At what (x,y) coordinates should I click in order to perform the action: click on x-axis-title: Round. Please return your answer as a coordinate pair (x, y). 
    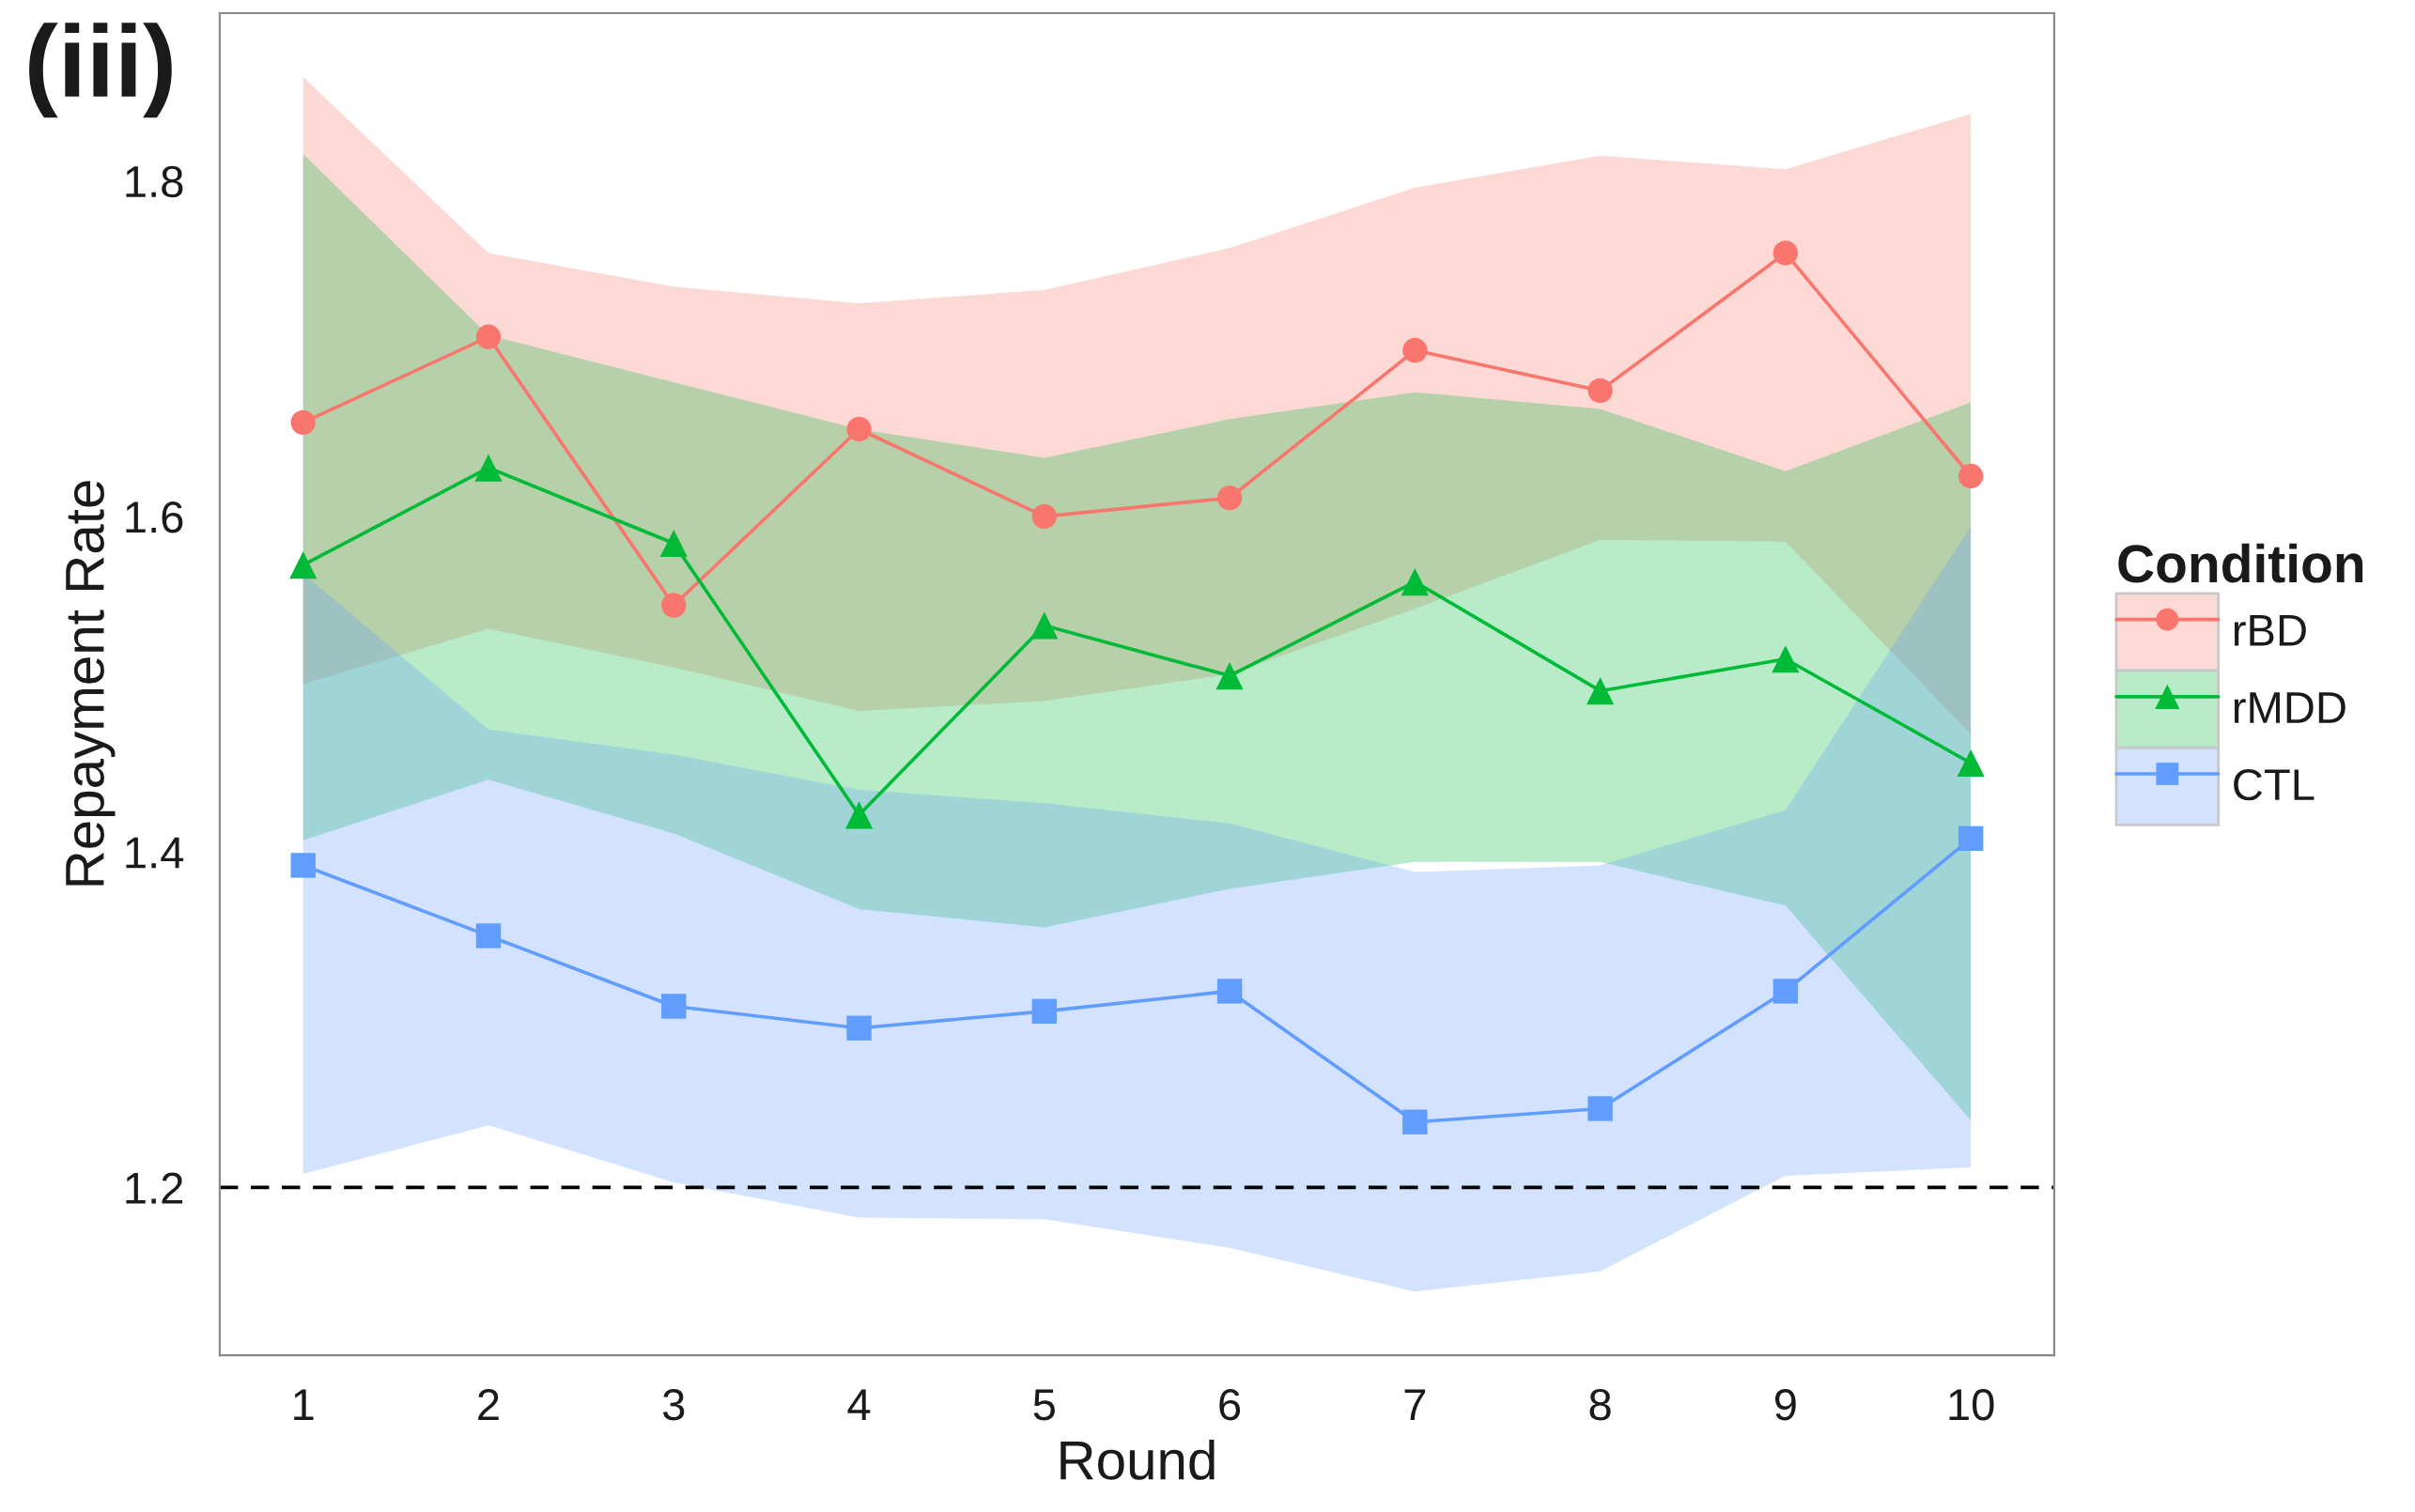
    Looking at the image, I should click on (1137, 1460).